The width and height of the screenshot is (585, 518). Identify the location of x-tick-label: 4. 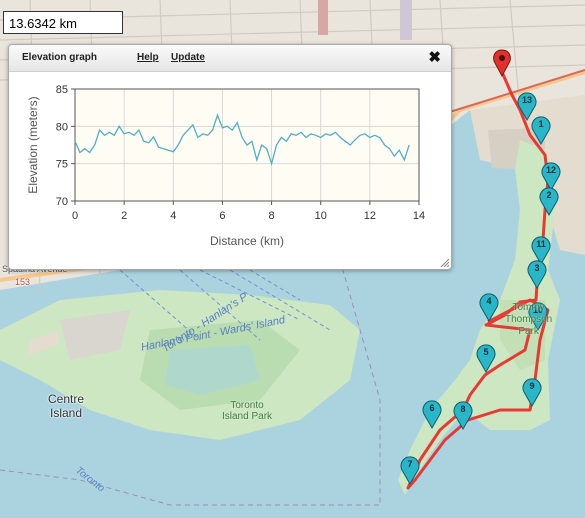
(173, 216).